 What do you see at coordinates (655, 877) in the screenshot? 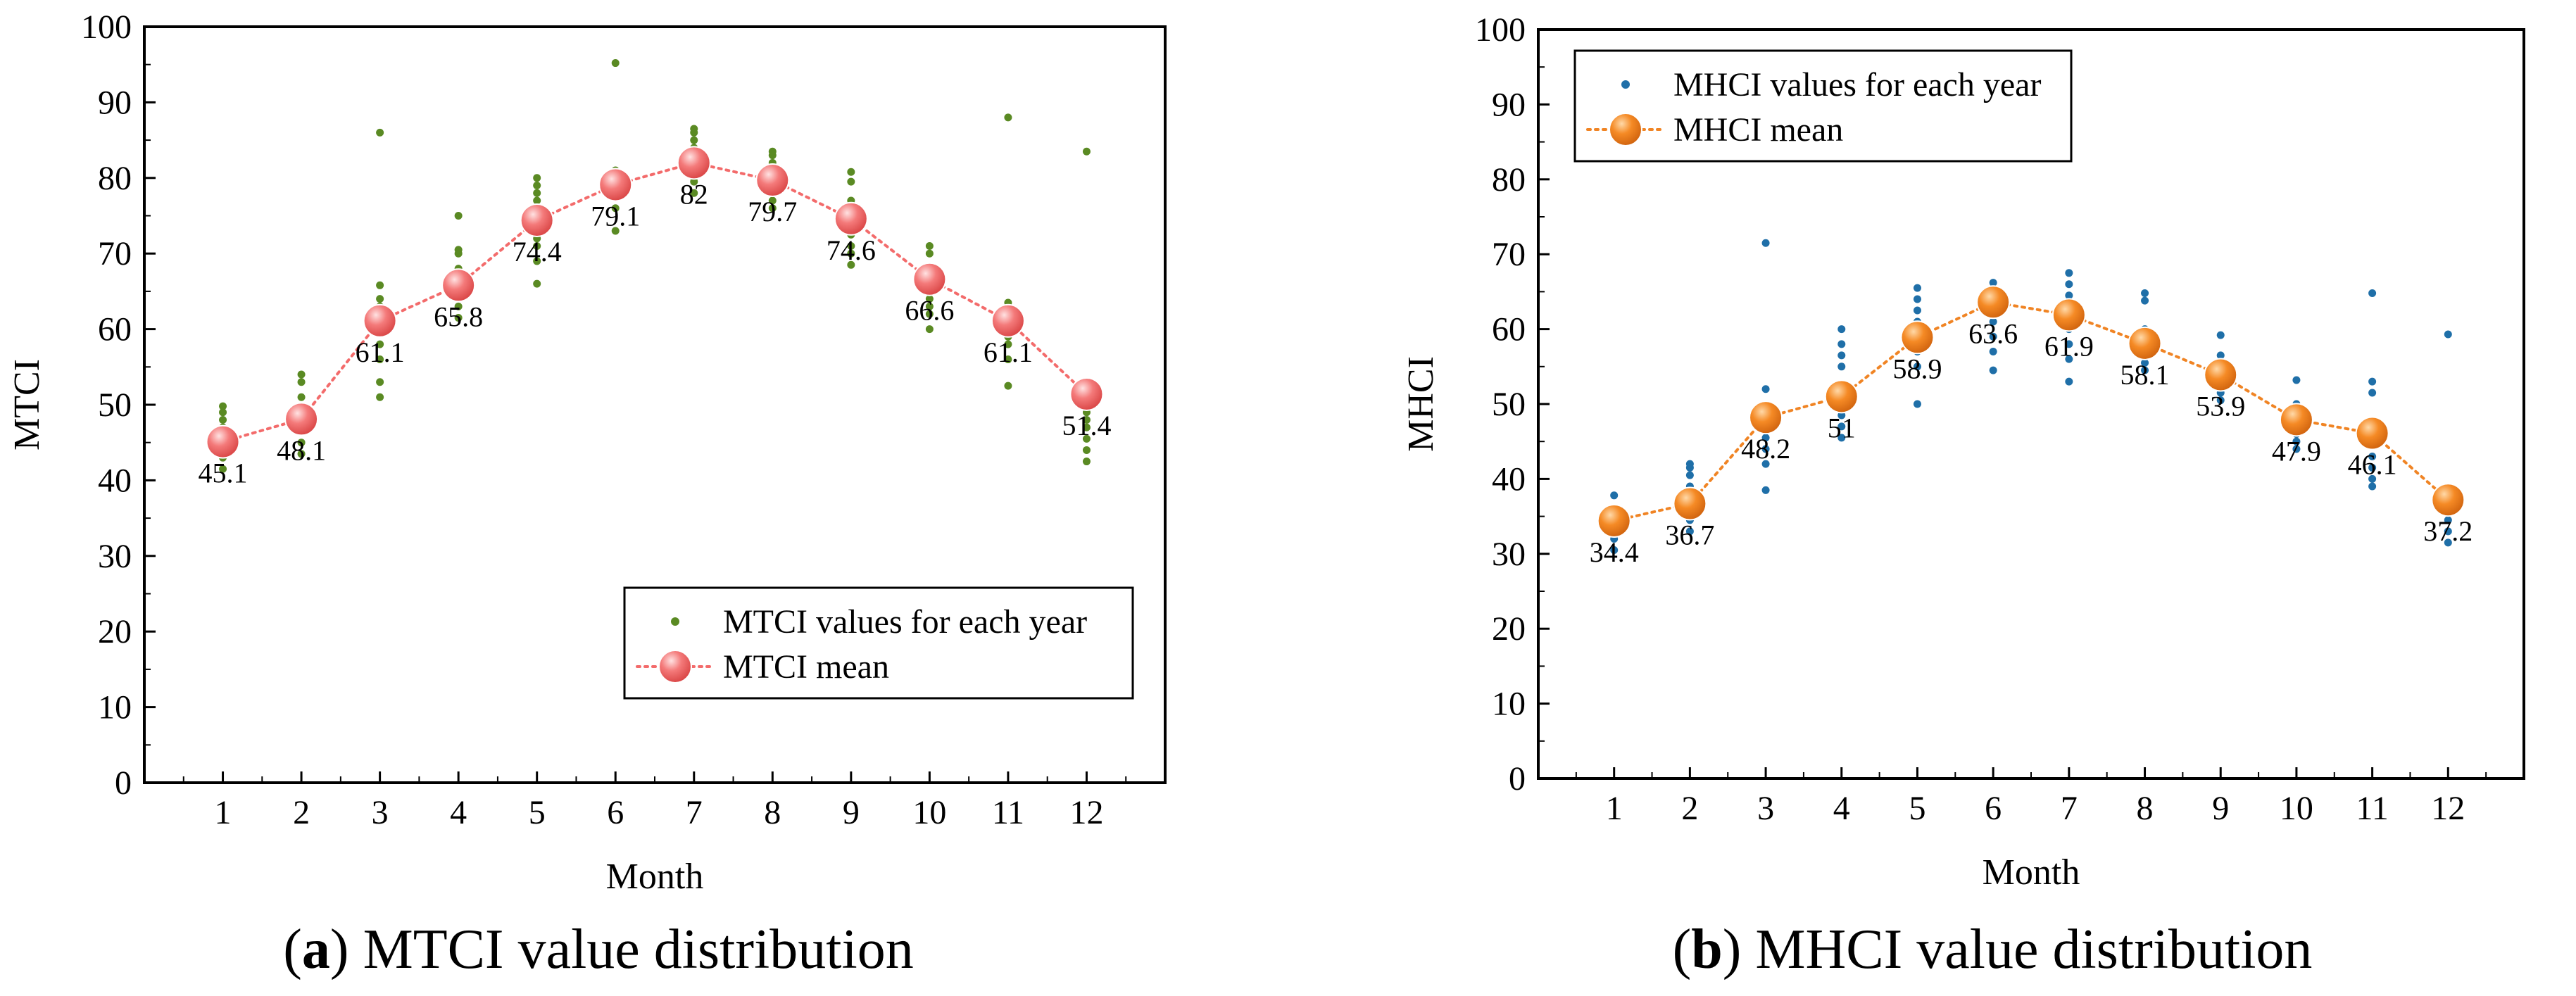
I see `x-axis-label-mtci: Month` at bounding box center [655, 877].